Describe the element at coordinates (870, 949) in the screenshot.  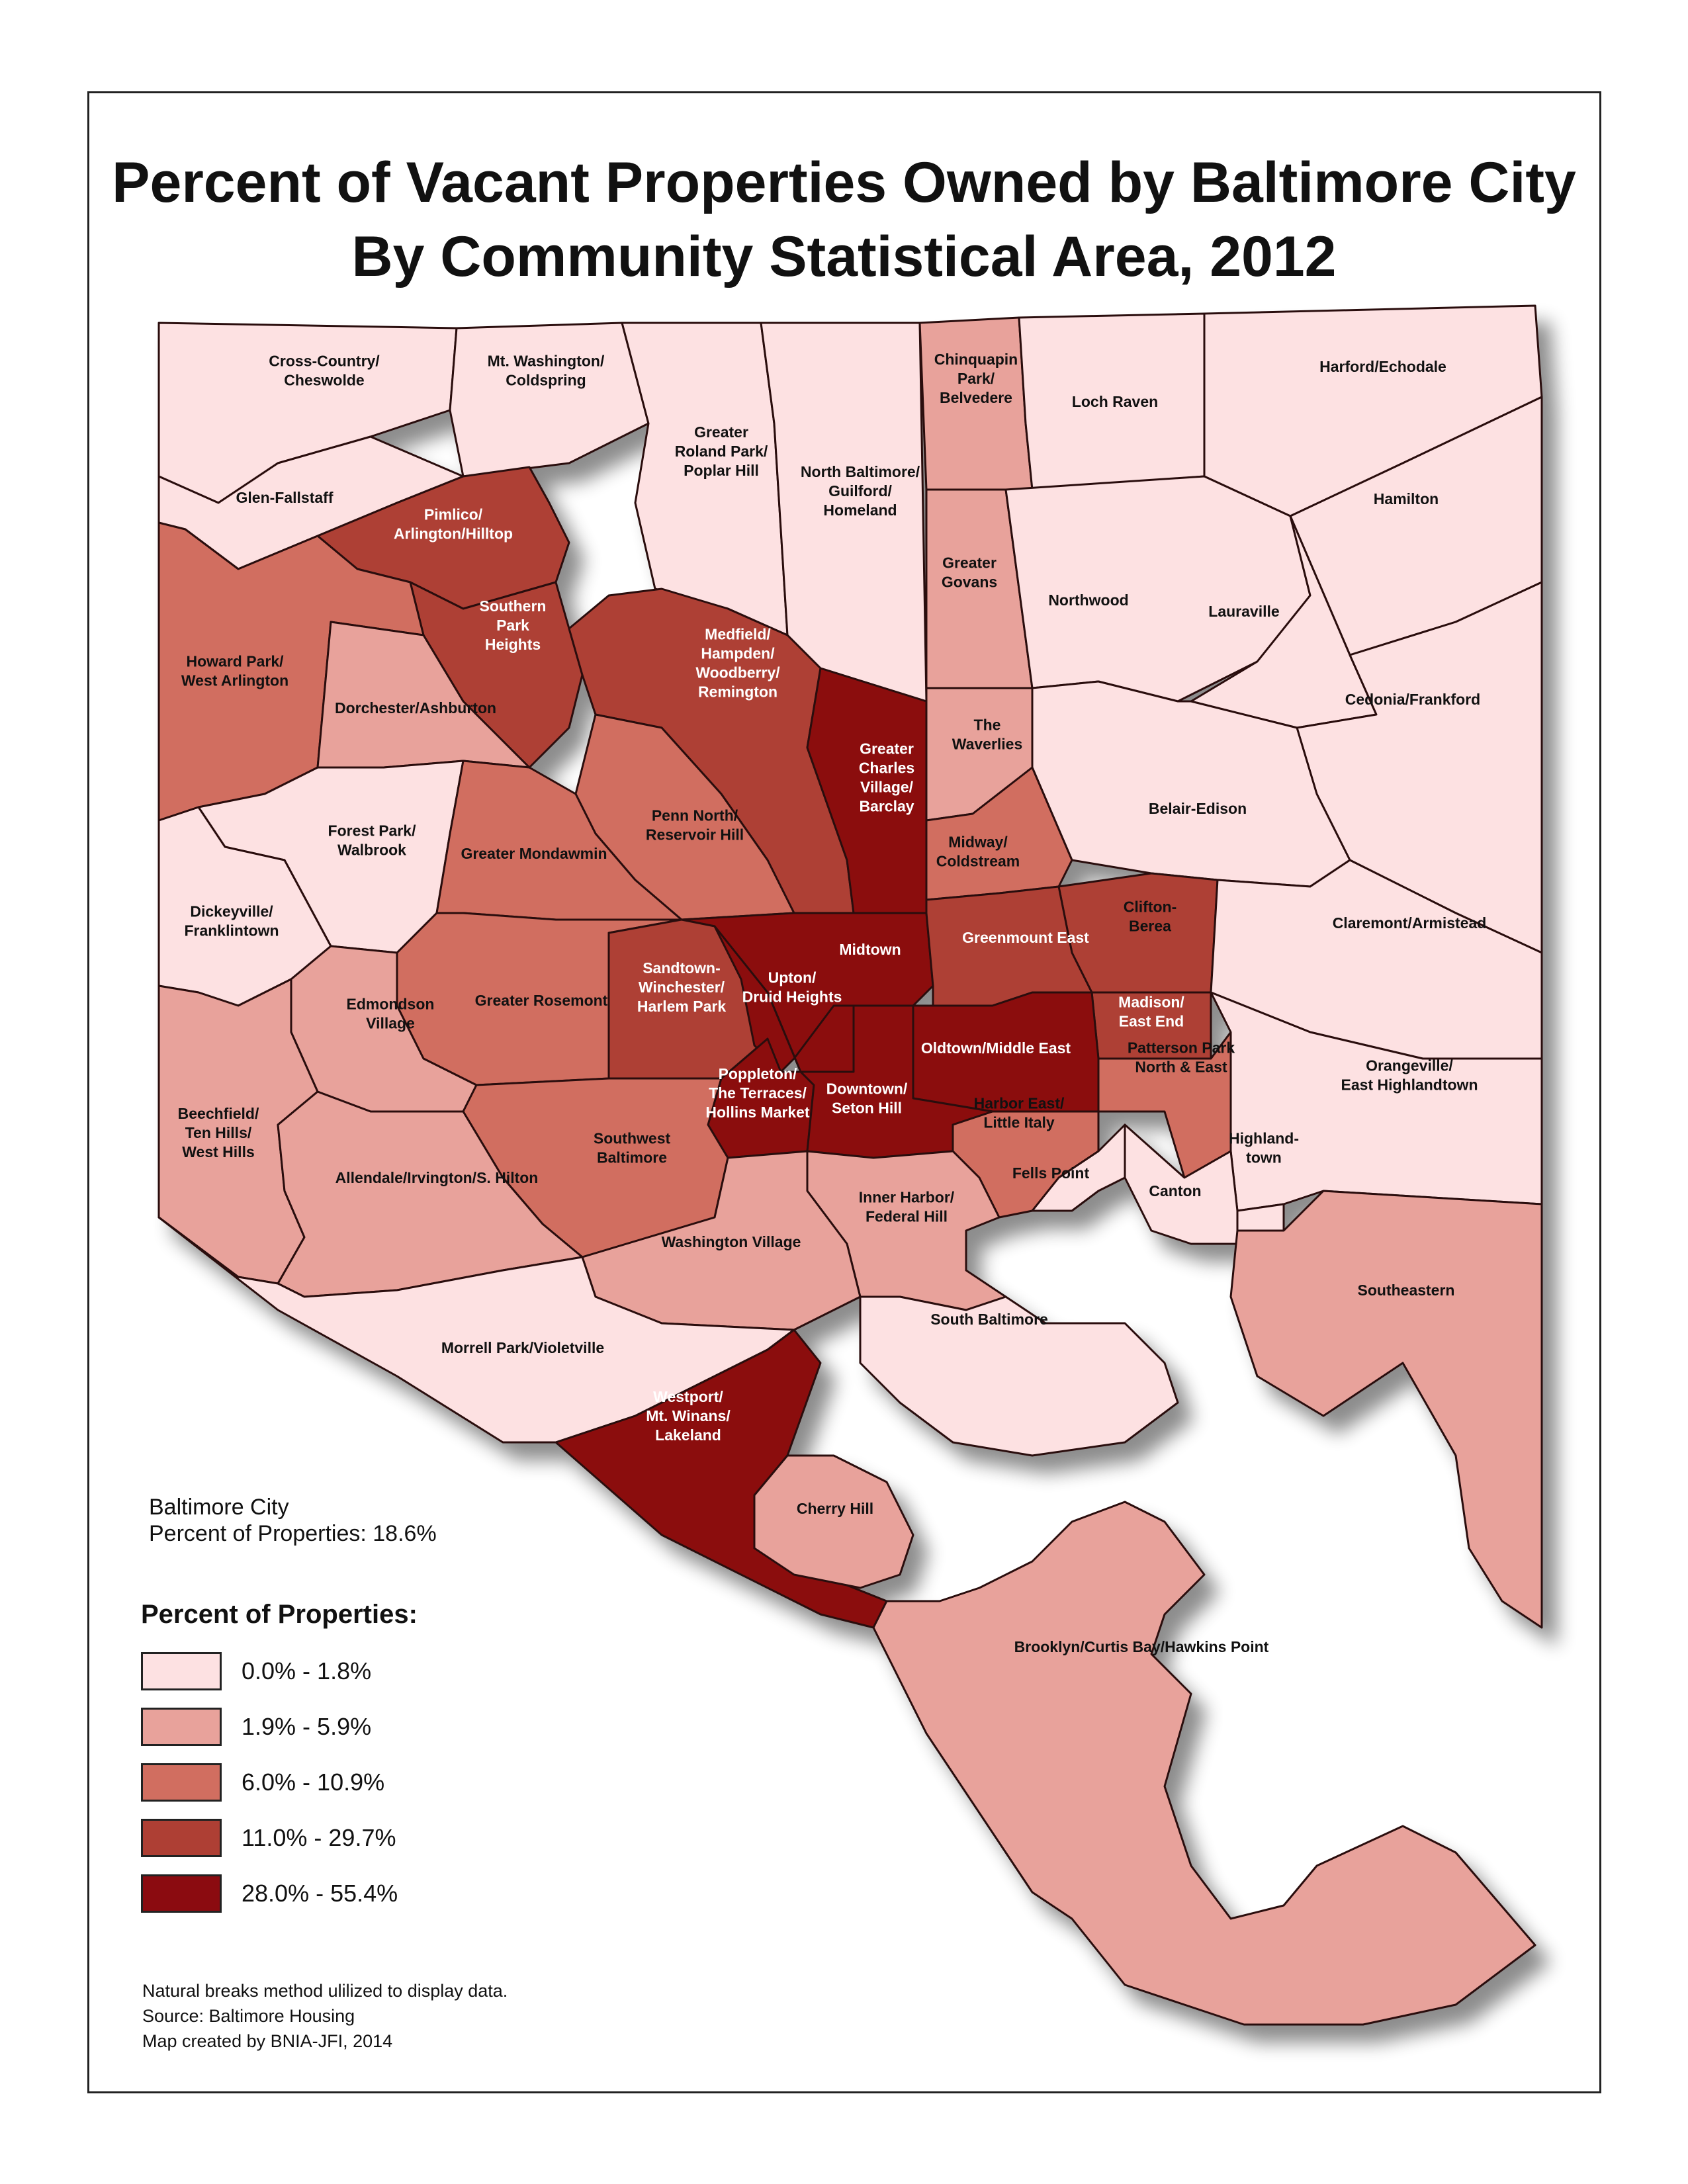
I see `label-midtown: Midtown` at that location.